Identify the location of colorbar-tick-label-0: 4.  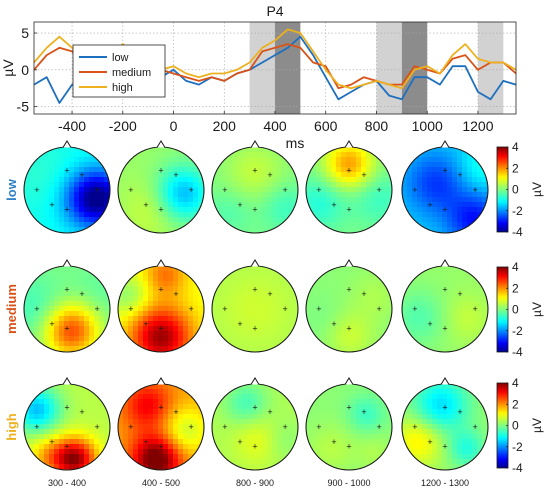
(515, 383).